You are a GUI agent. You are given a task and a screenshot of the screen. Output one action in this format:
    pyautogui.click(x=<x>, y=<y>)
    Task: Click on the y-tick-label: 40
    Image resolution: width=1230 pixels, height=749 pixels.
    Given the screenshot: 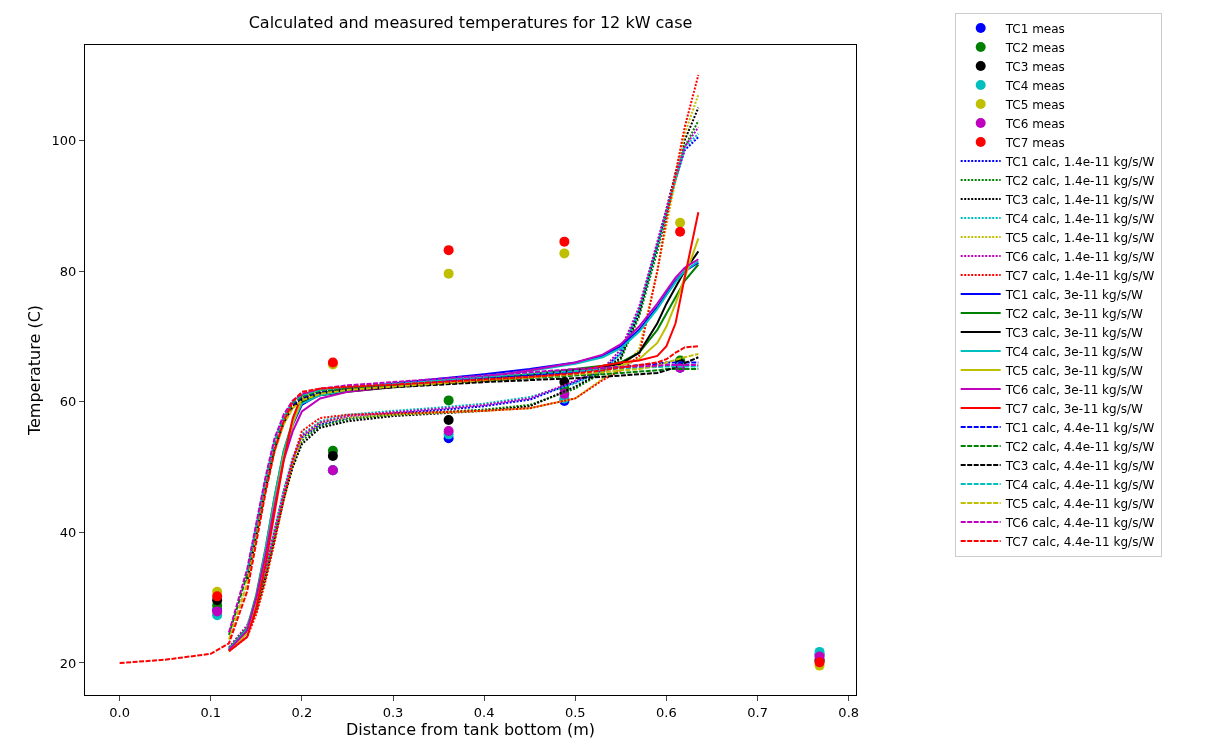 What is the action you would take?
    pyautogui.click(x=68, y=532)
    